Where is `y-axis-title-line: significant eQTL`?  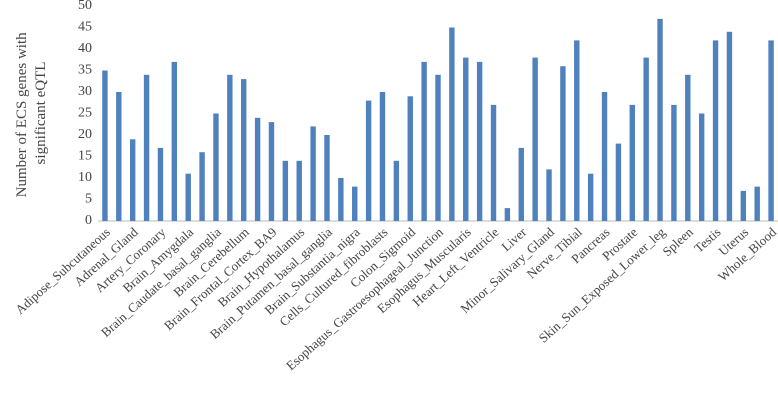 y-axis-title-line: significant eQTL is located at coordinates (41, 113).